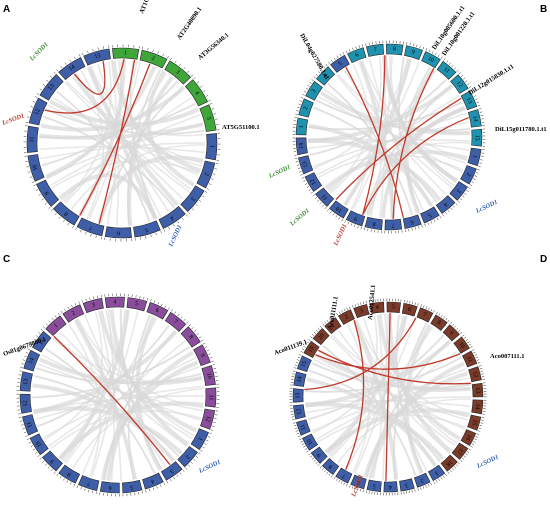 The width and height of the screenshot is (550, 505). I want to click on chromosome-segment: 3, so click(460, 192).